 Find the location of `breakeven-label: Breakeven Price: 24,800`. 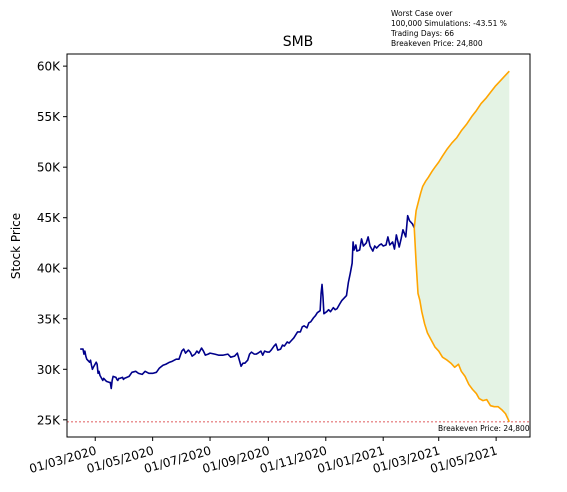

breakeven-label: Breakeven Price: 24,800 is located at coordinates (484, 428).